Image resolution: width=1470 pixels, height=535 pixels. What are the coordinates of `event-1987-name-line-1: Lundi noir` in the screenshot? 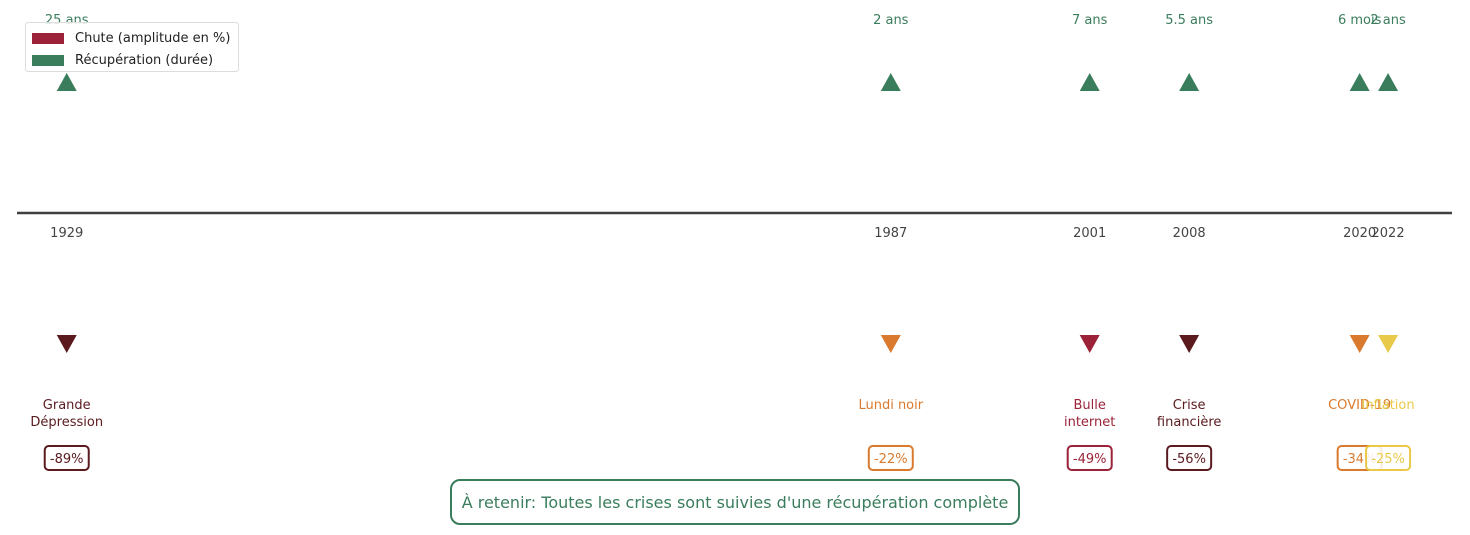 It's located at (890, 405).